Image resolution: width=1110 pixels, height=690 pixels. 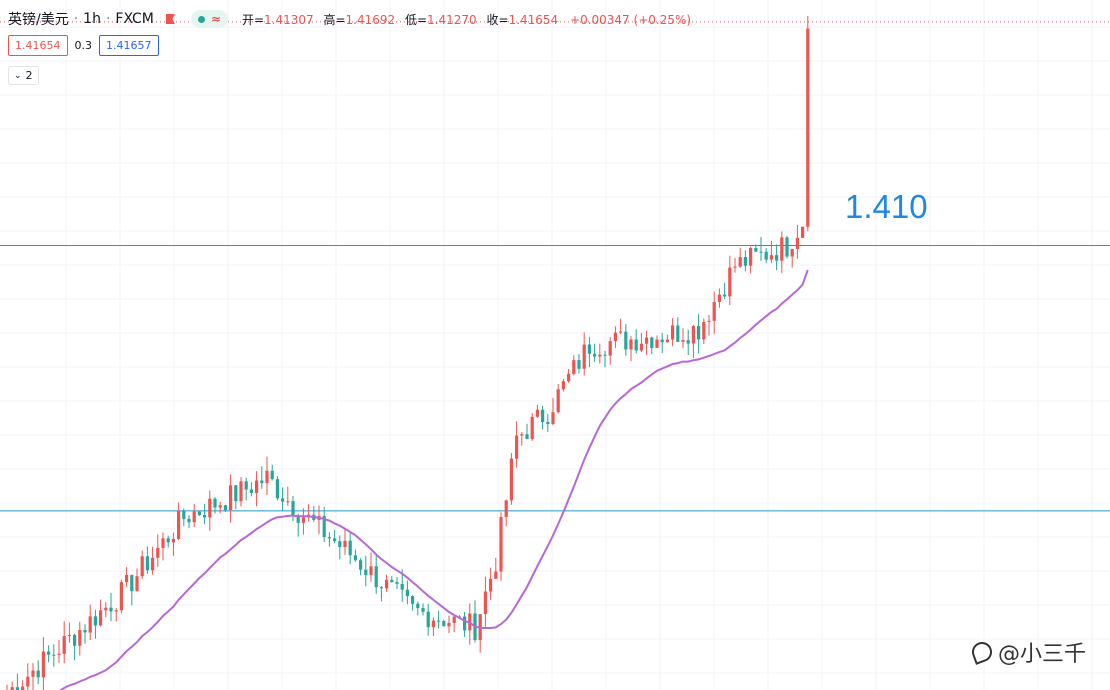 I want to click on indicator-count: 2, so click(x=29, y=75).